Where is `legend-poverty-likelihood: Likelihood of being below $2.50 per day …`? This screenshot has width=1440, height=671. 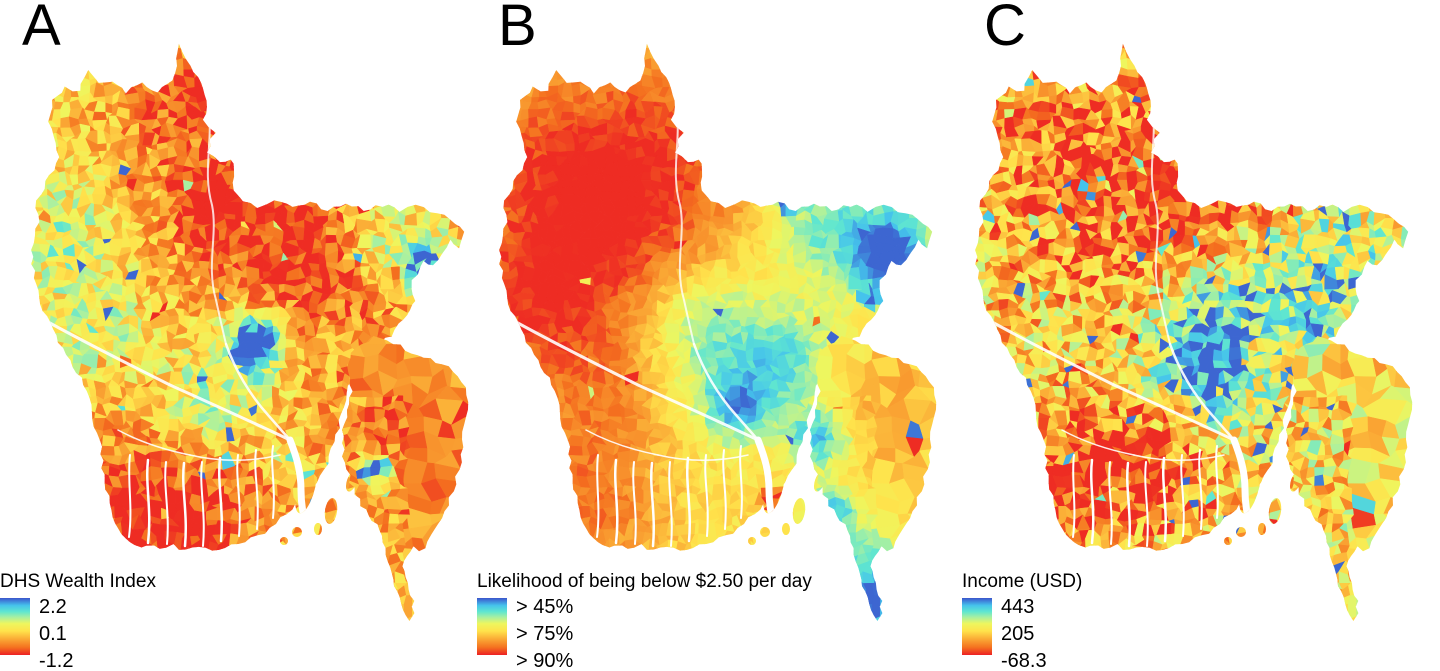 legend-poverty-likelihood: Likelihood of being below $2.50 per day … is located at coordinates (644, 621).